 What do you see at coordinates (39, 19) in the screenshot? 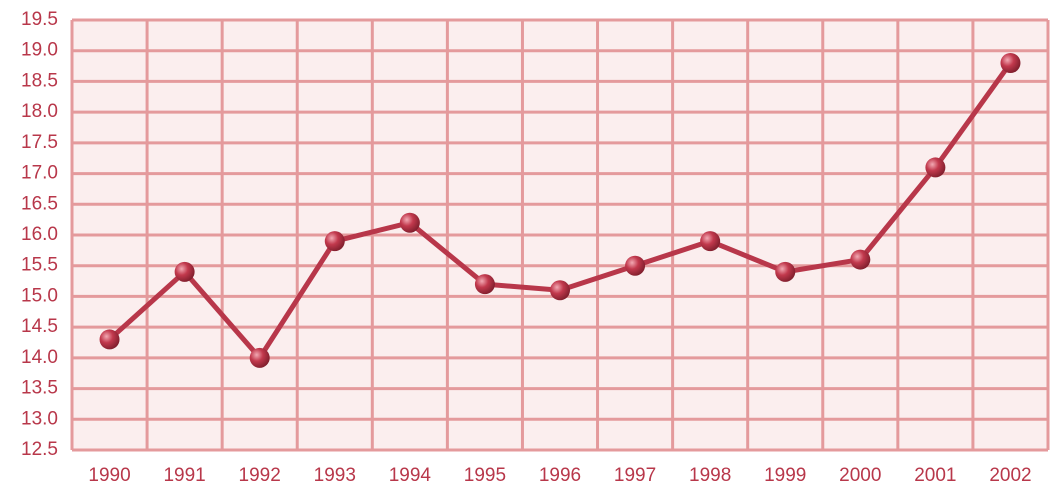
I see `y-tick-label: 19.5` at bounding box center [39, 19].